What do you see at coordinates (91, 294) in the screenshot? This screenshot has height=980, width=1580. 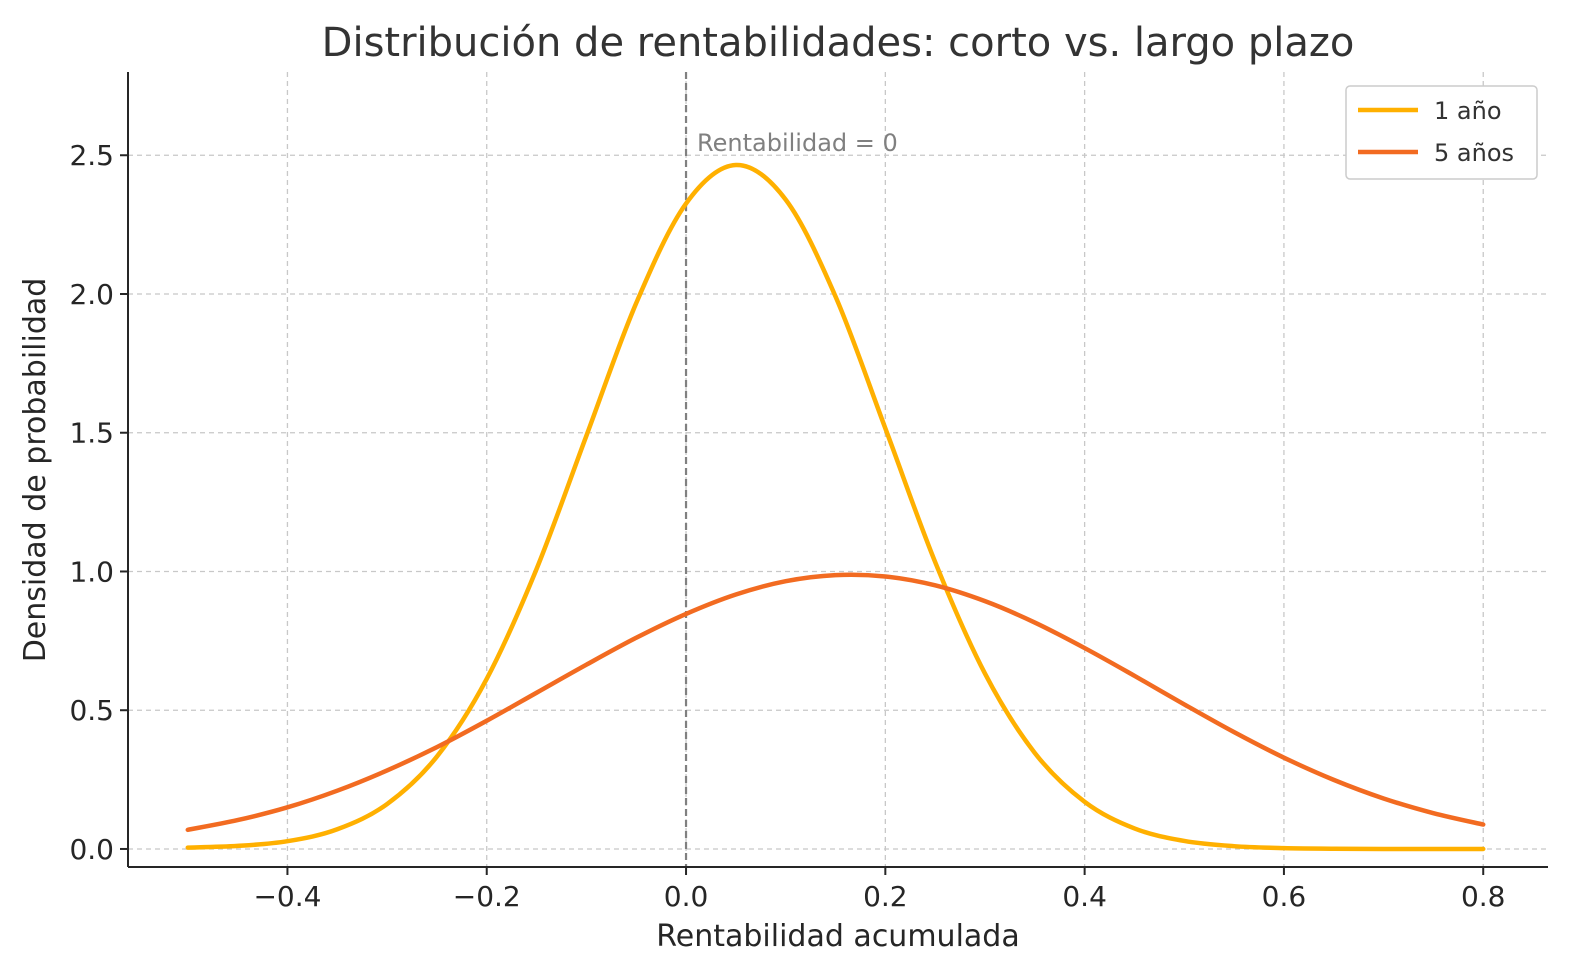 I see `y-tick-label: 2.0` at bounding box center [91, 294].